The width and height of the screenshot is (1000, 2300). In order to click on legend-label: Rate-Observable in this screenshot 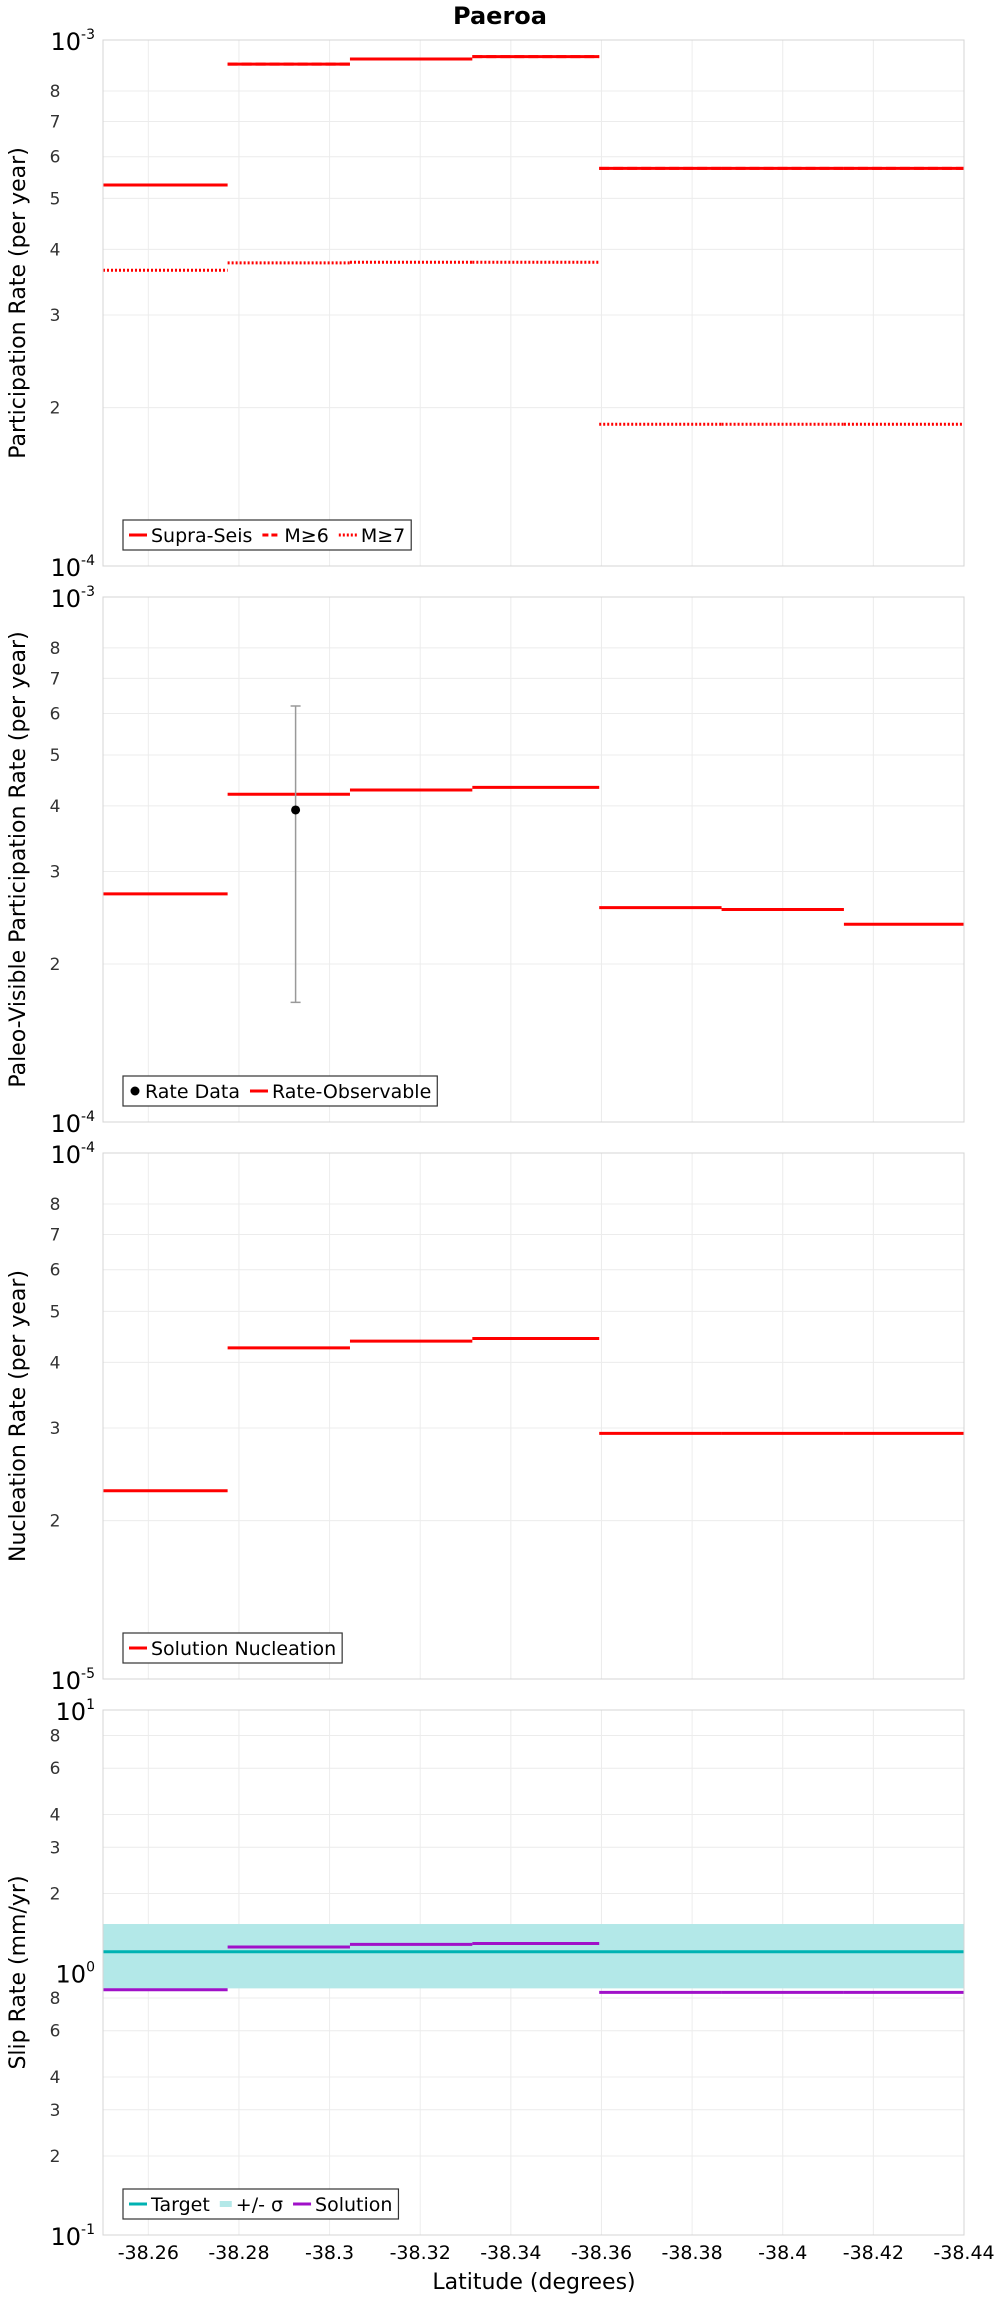, I will do `click(351, 1092)`.